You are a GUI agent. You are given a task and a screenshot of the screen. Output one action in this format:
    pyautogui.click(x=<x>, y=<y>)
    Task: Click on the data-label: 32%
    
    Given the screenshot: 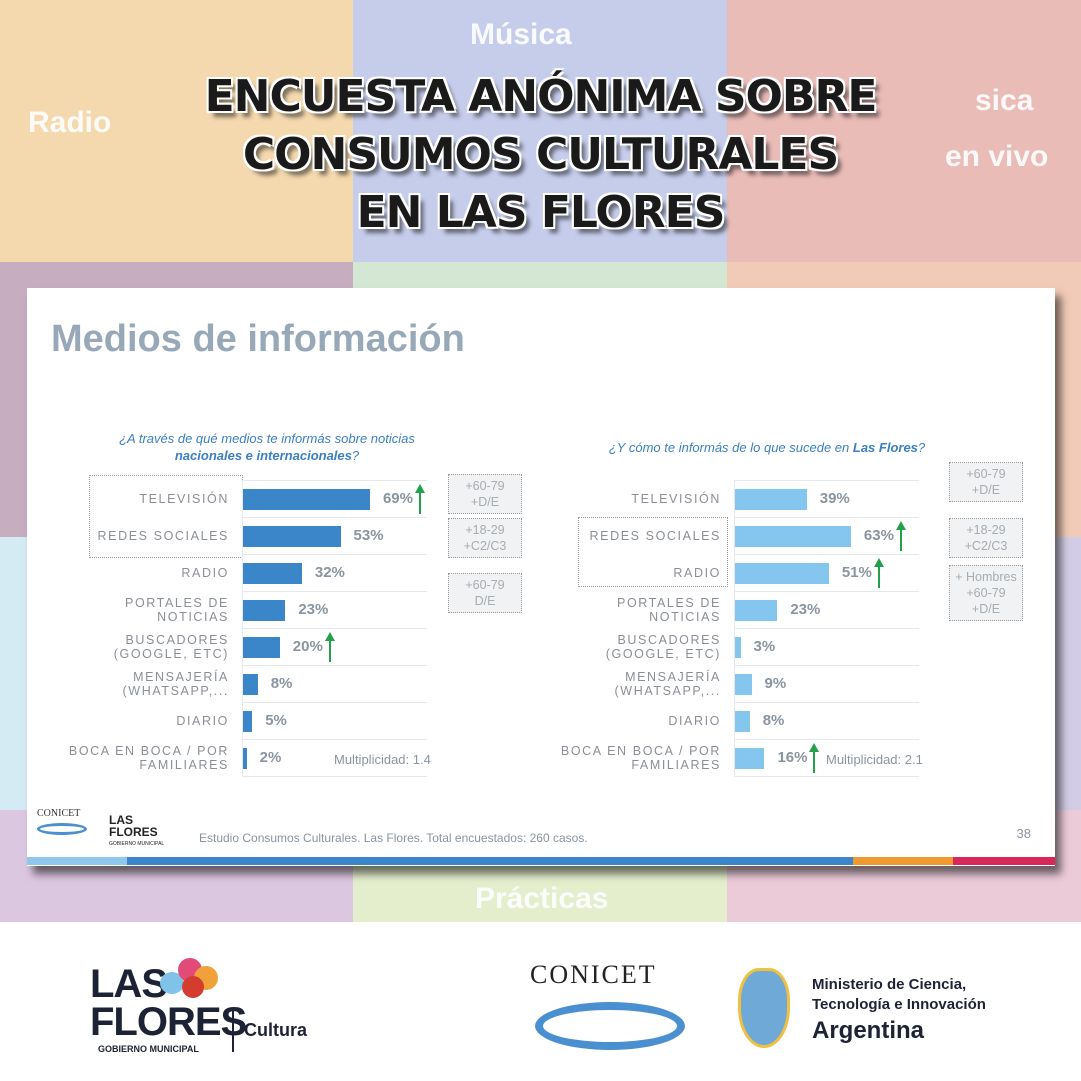 What is the action you would take?
    pyautogui.click(x=329, y=572)
    